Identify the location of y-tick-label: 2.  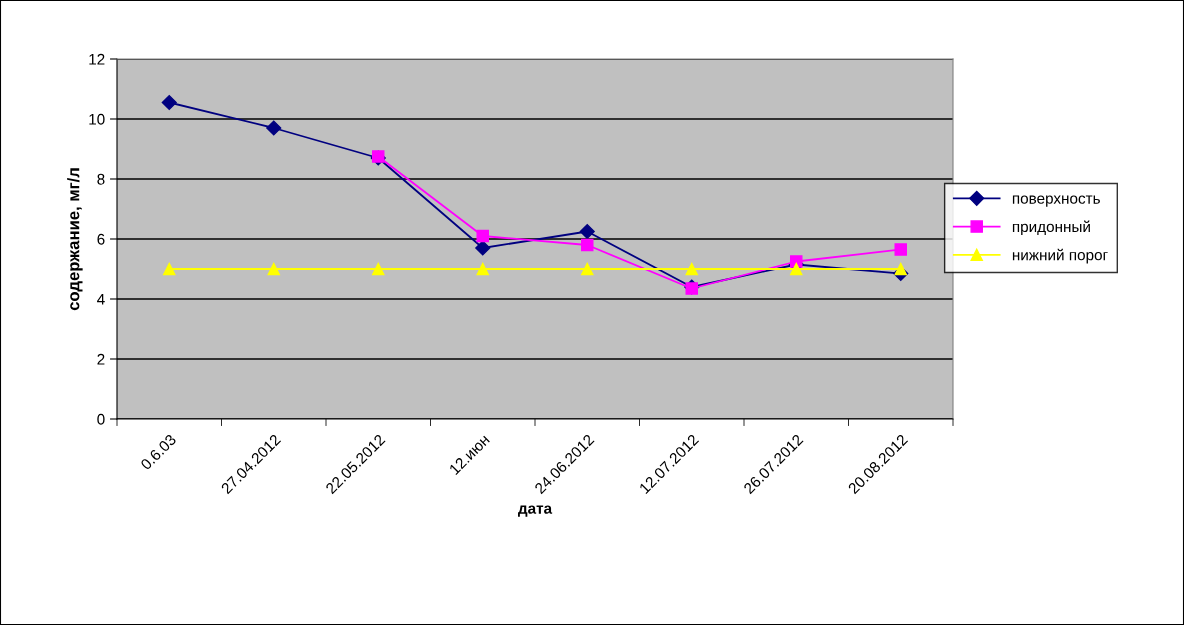
(101, 359).